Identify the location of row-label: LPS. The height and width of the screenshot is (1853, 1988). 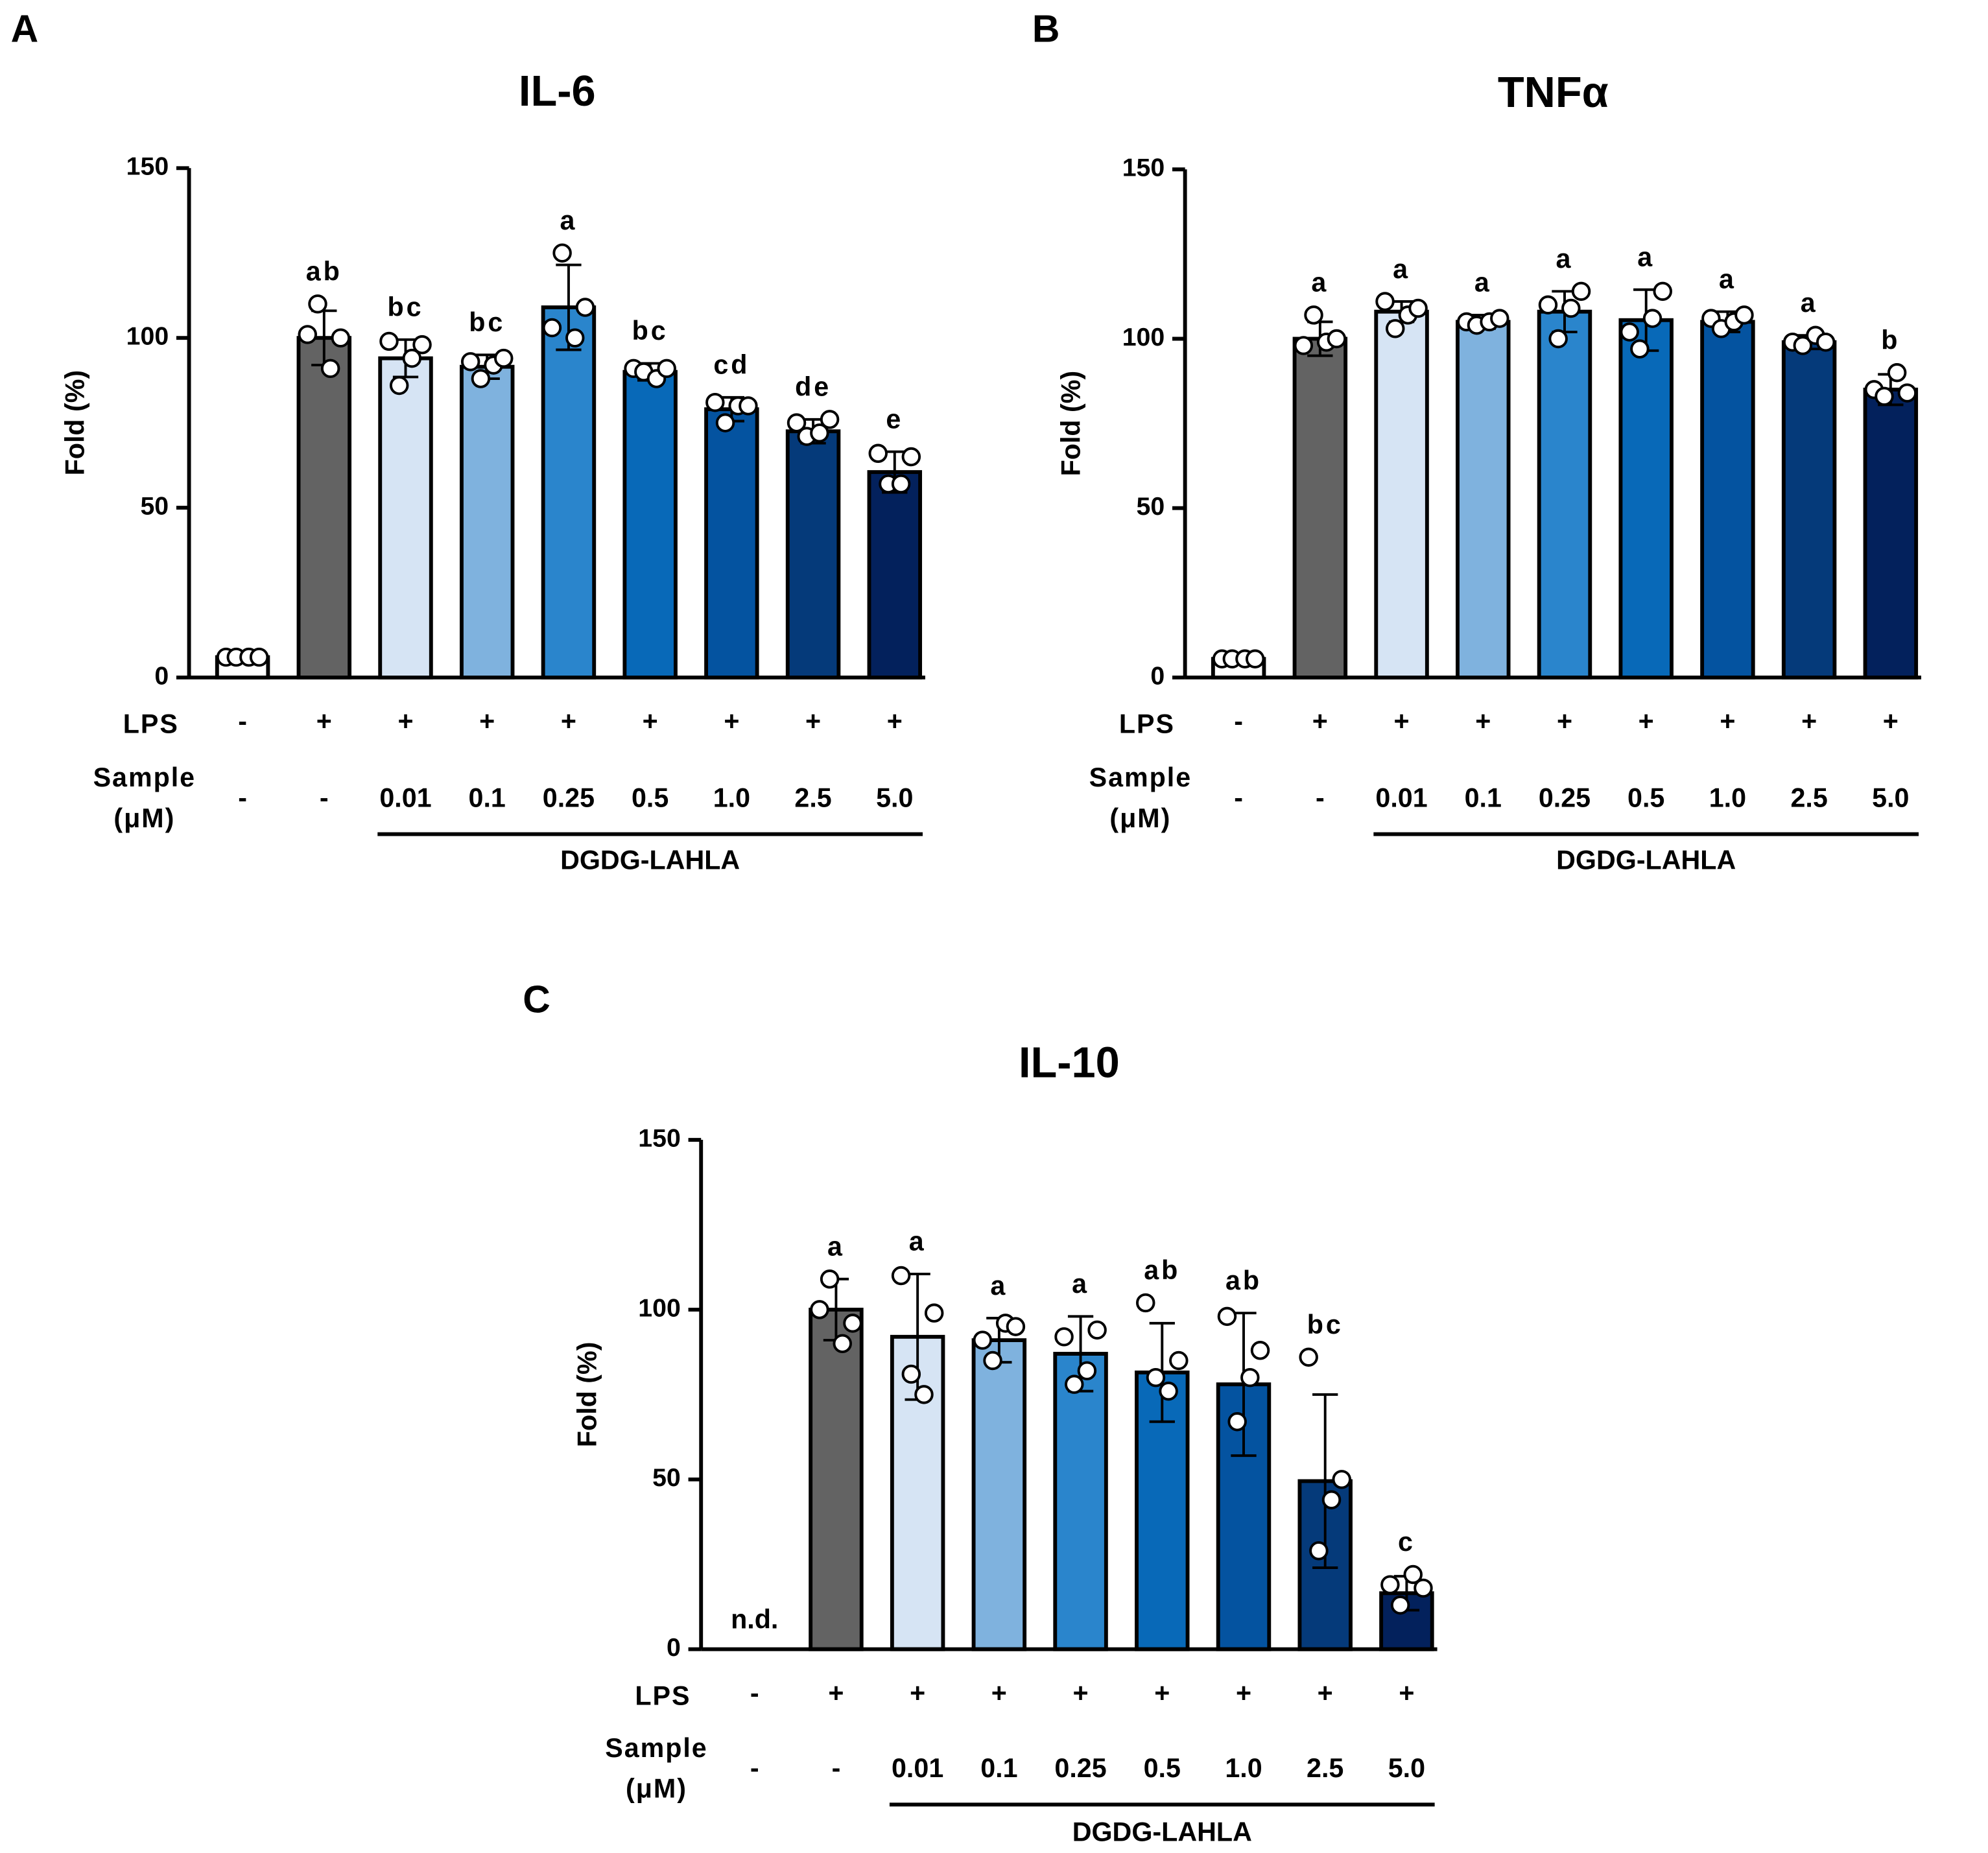
(151, 724).